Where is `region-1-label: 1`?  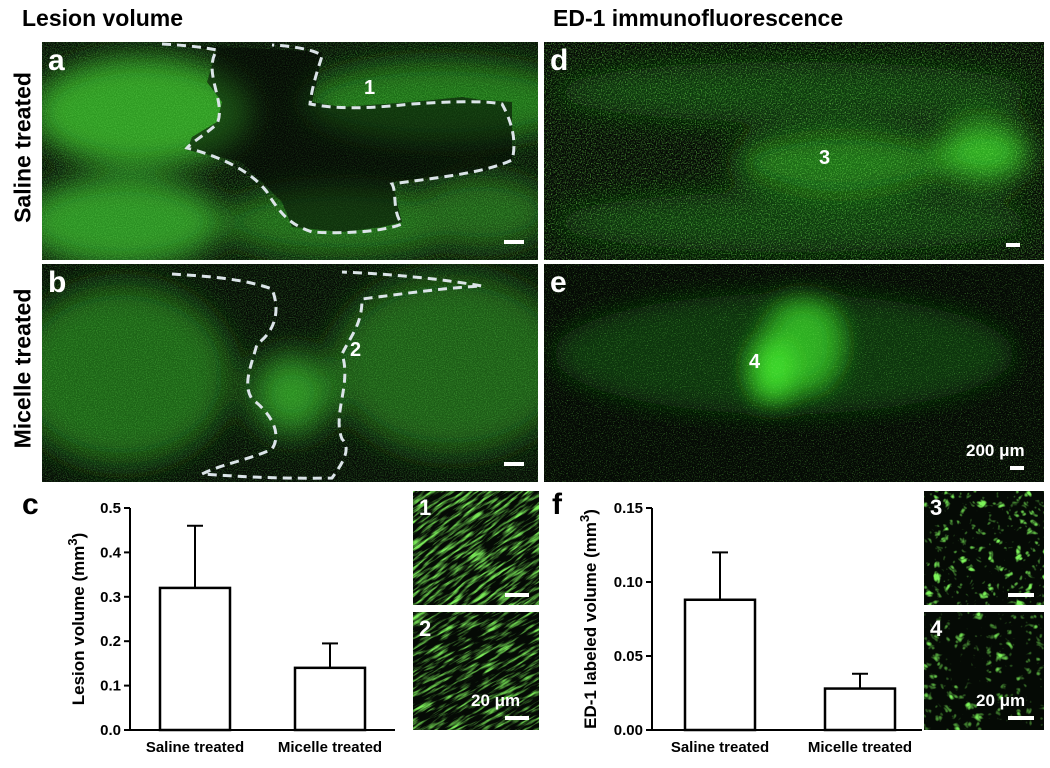
region-1-label: 1 is located at coordinates (370, 88).